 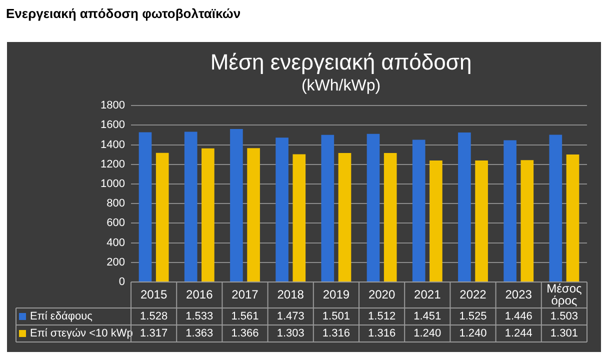 I want to click on data-label: 1.451, so click(x=428, y=316).